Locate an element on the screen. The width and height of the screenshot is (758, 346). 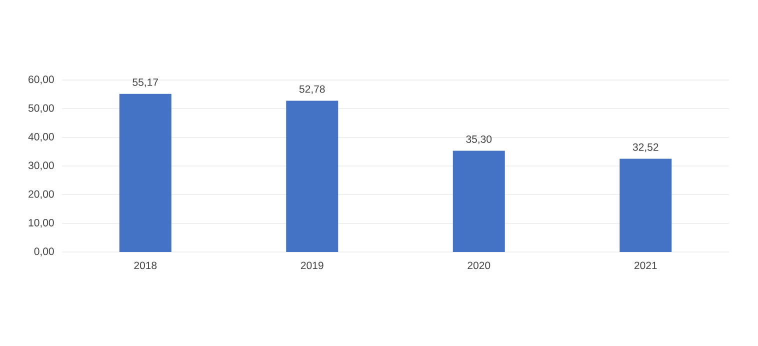
y-tick-label: 10,00 is located at coordinates (41, 223).